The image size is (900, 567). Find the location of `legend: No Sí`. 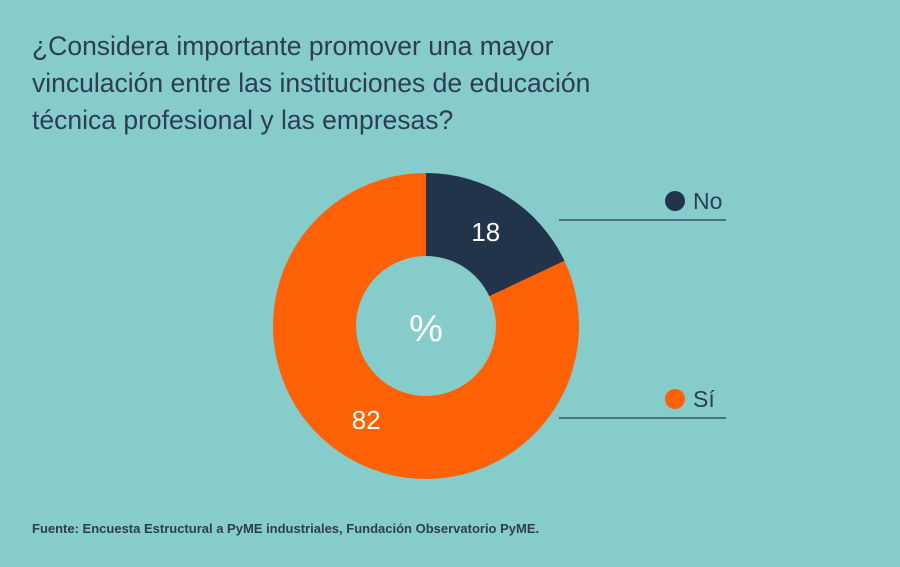

legend: No Sí is located at coordinates (642, 303).